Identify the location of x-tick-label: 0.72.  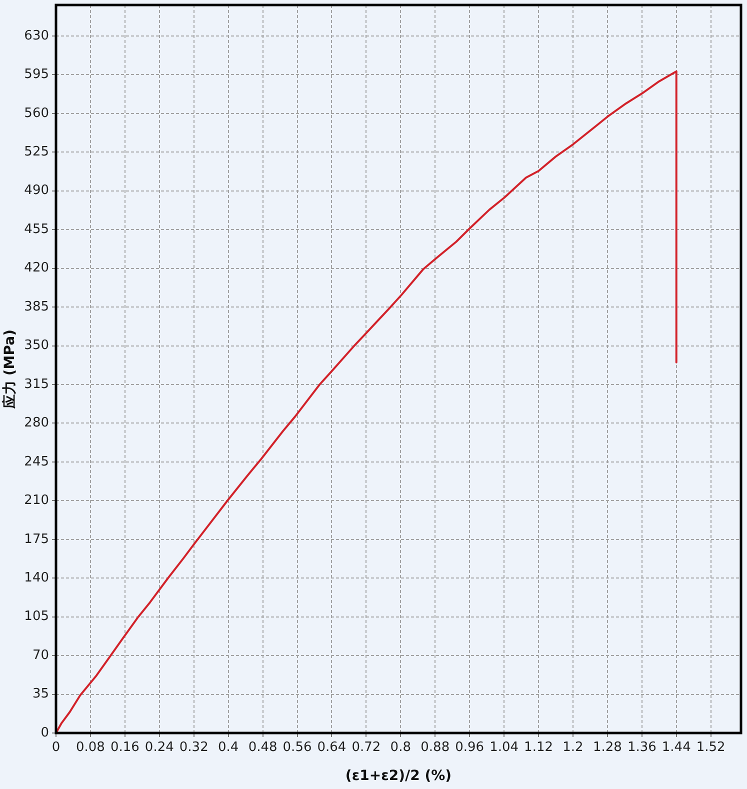
(366, 748).